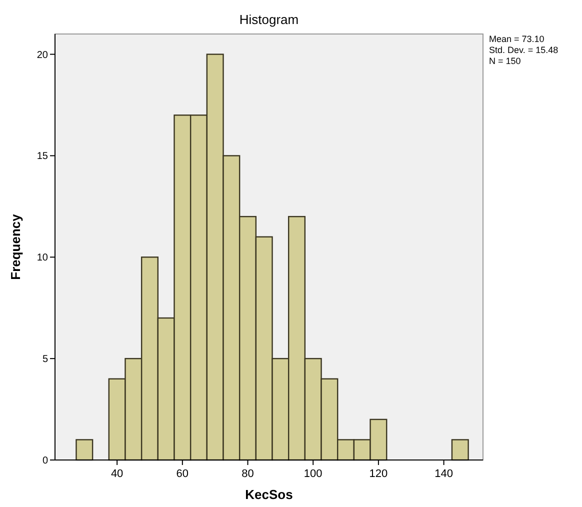 The width and height of the screenshot is (582, 507). I want to click on chart-title: Histogram, so click(269, 19).